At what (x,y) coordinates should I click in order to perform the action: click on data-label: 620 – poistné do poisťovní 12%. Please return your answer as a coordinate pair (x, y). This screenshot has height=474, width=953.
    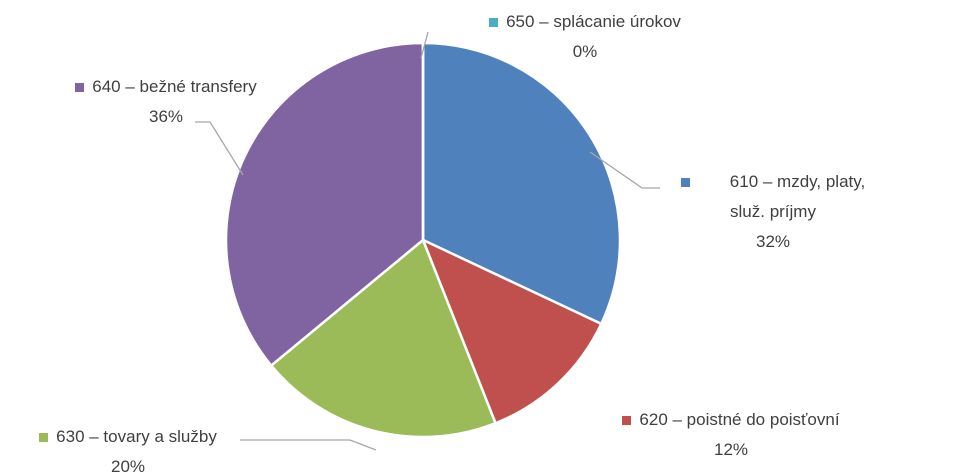
    Looking at the image, I should click on (731, 435).